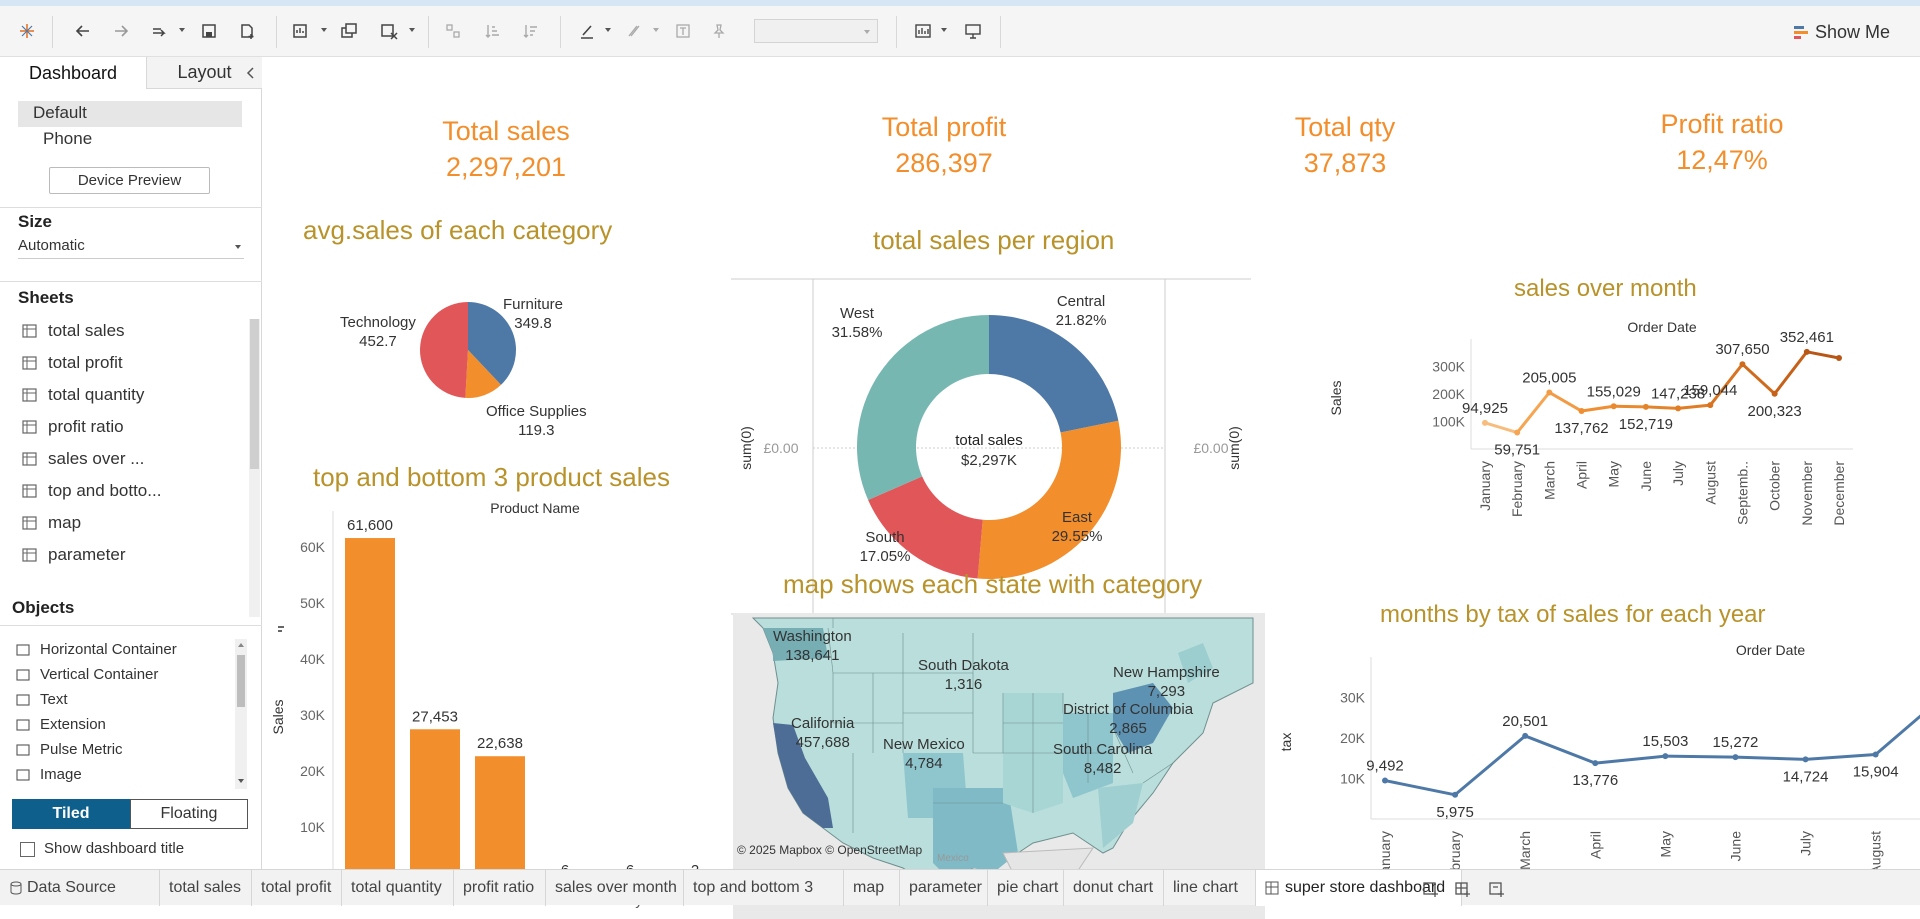  I want to click on sheet-item: map, so click(51, 523).